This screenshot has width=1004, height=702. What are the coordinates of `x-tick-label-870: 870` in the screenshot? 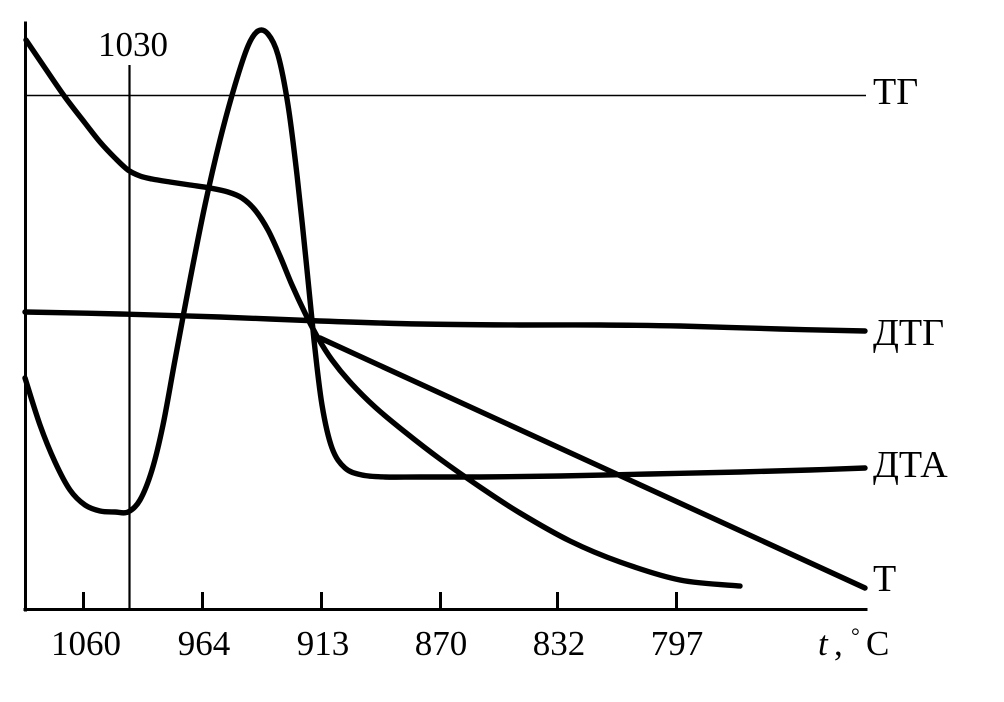 It's located at (441, 643).